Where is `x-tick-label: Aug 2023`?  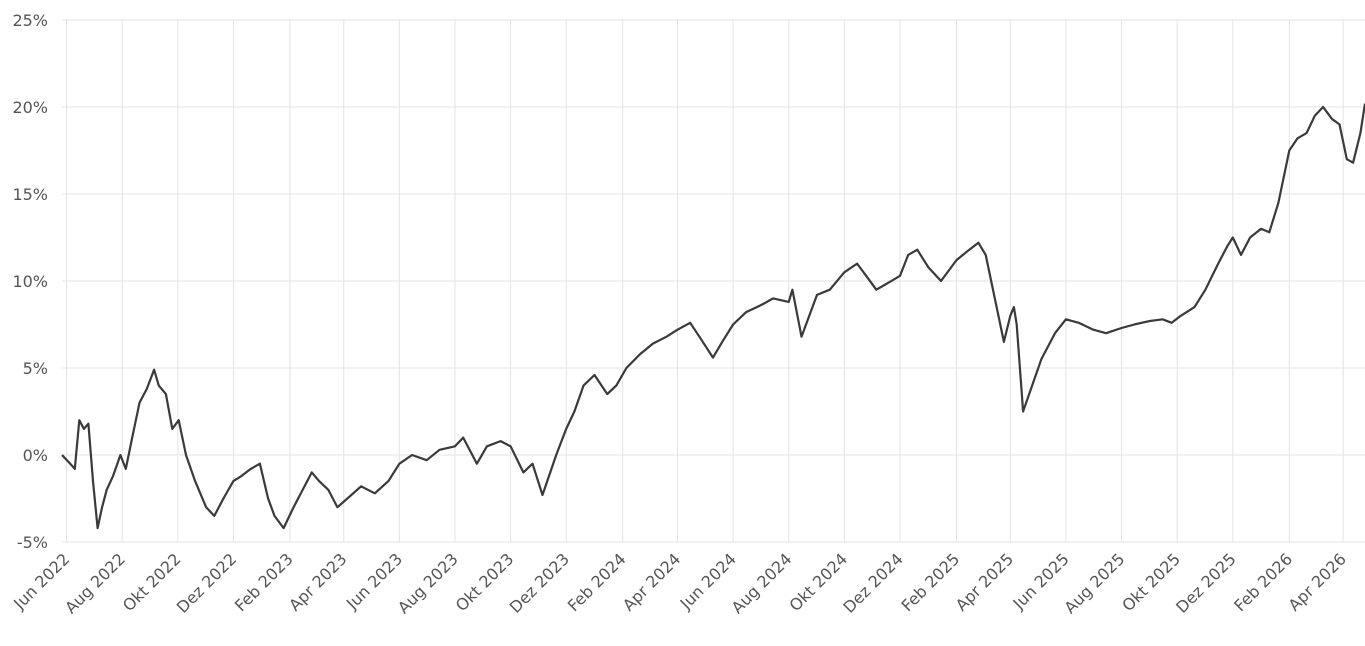 x-tick-label: Aug 2023 is located at coordinates (428, 583).